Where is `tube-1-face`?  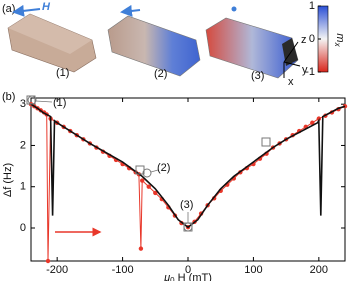 tube-1-face is located at coordinates (50, 34).